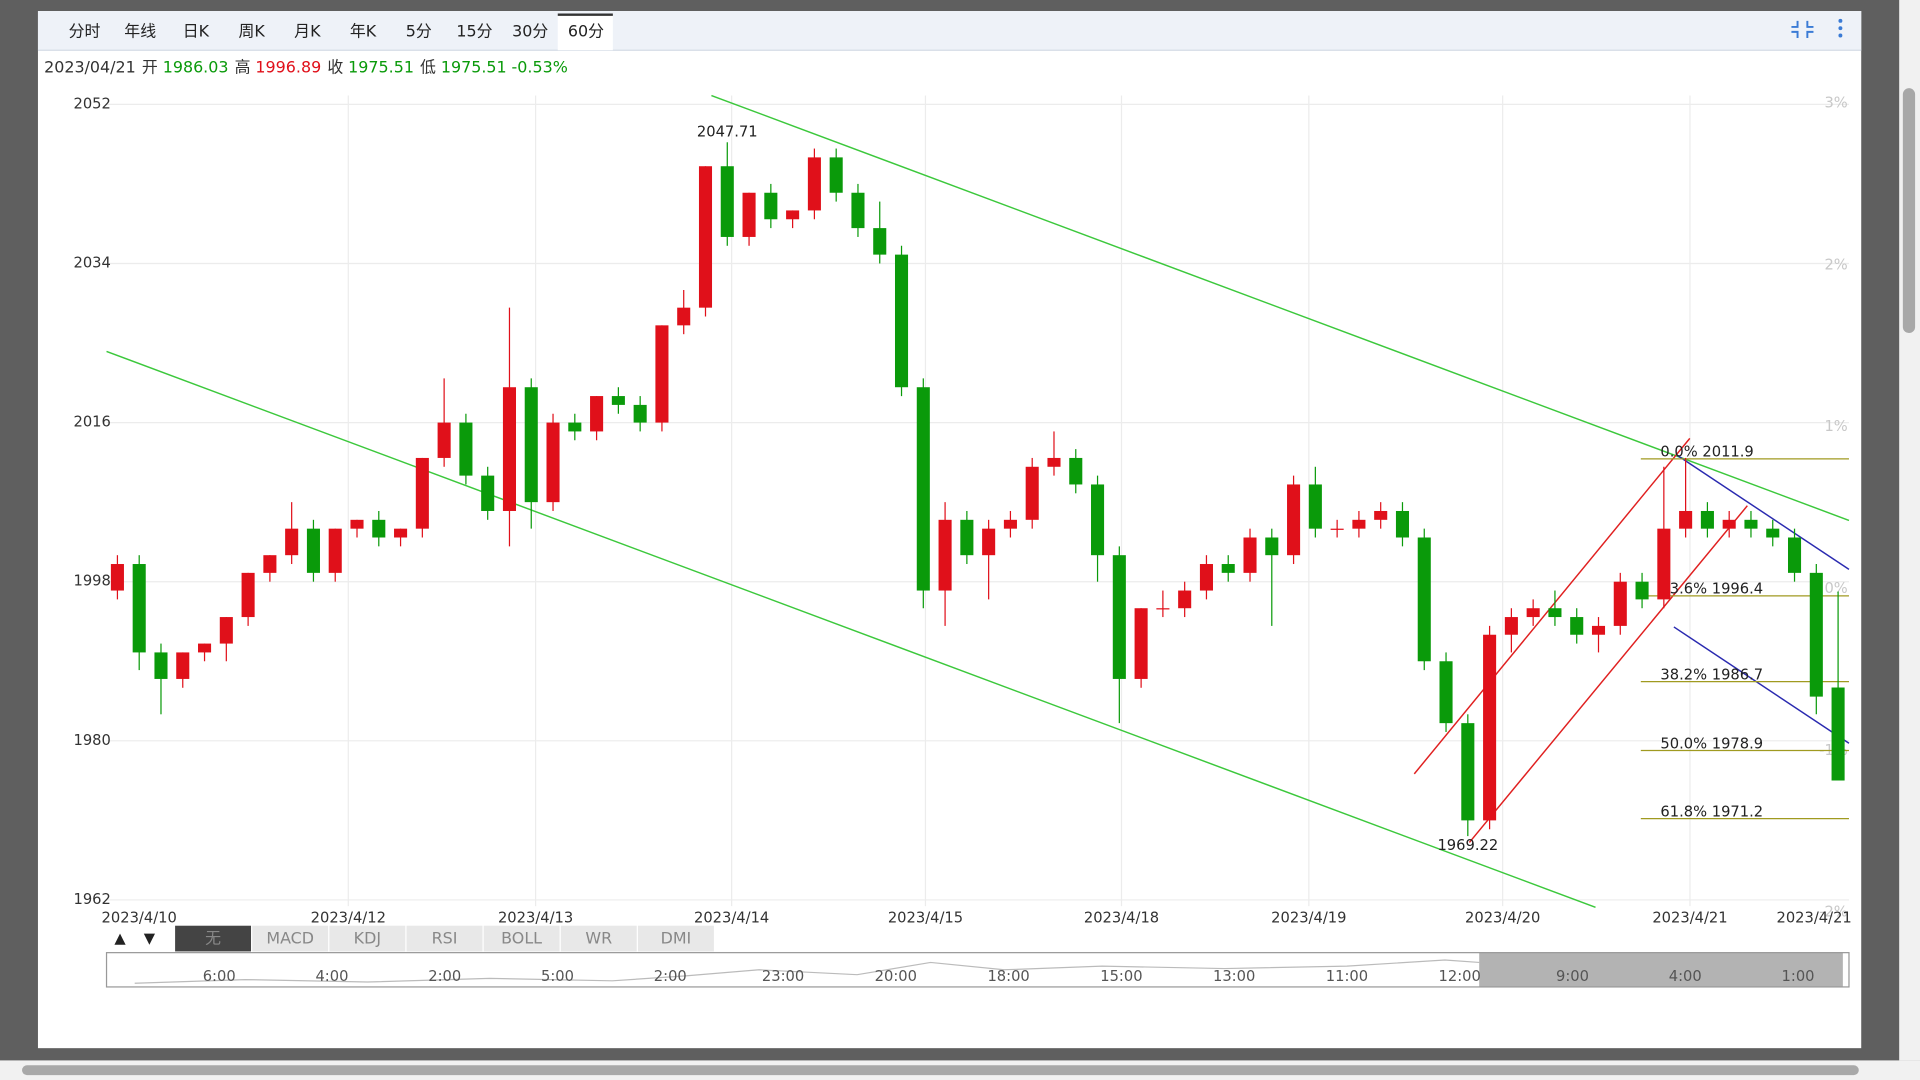  I want to click on tab: 30分, so click(530, 30).